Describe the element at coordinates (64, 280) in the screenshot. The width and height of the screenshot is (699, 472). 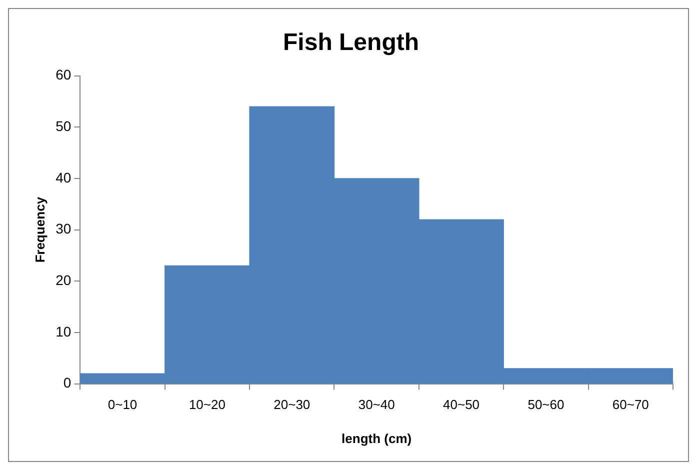
I see `y-tick-label: 20` at that location.